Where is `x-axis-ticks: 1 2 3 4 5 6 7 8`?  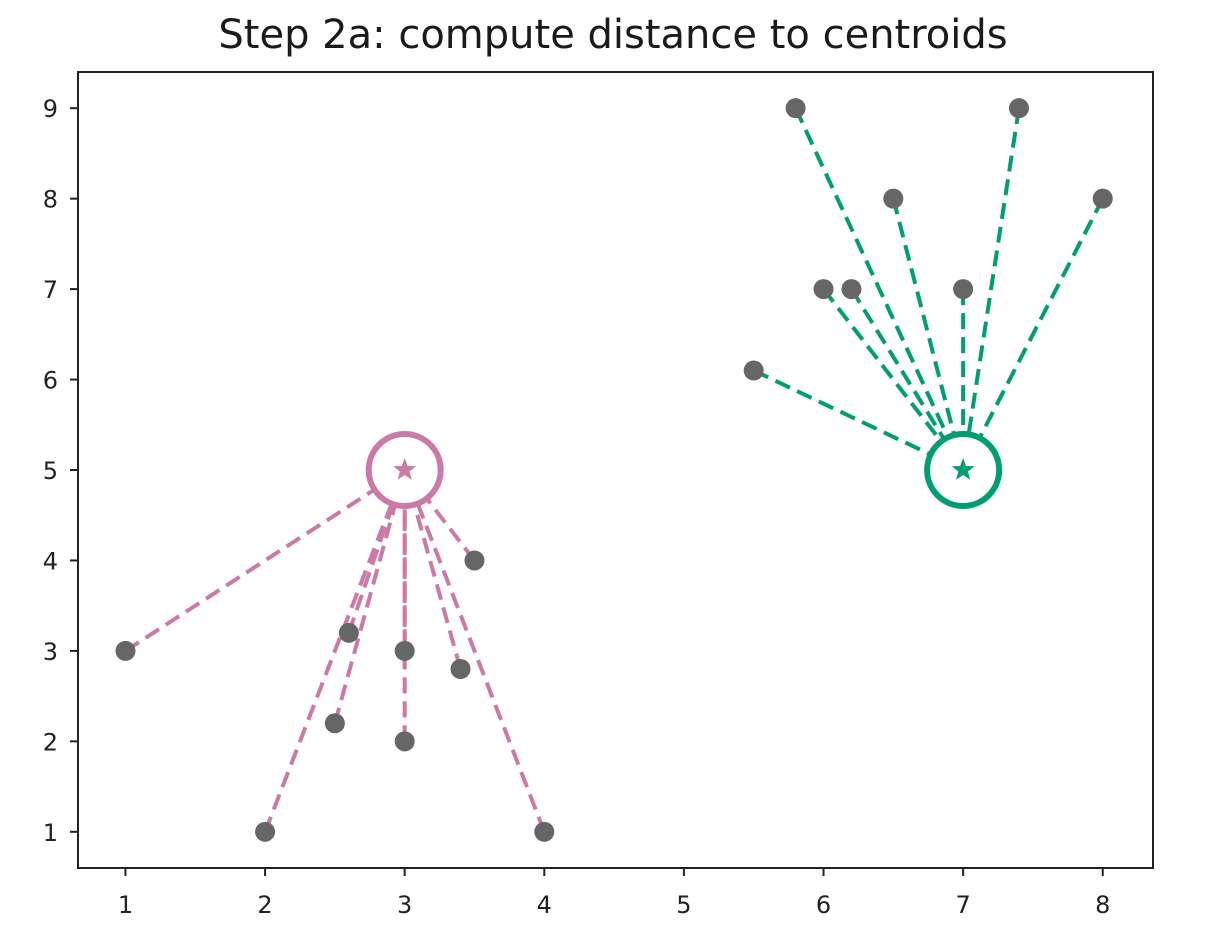 x-axis-ticks: 1 2 3 4 5 6 7 8 is located at coordinates (614, 893).